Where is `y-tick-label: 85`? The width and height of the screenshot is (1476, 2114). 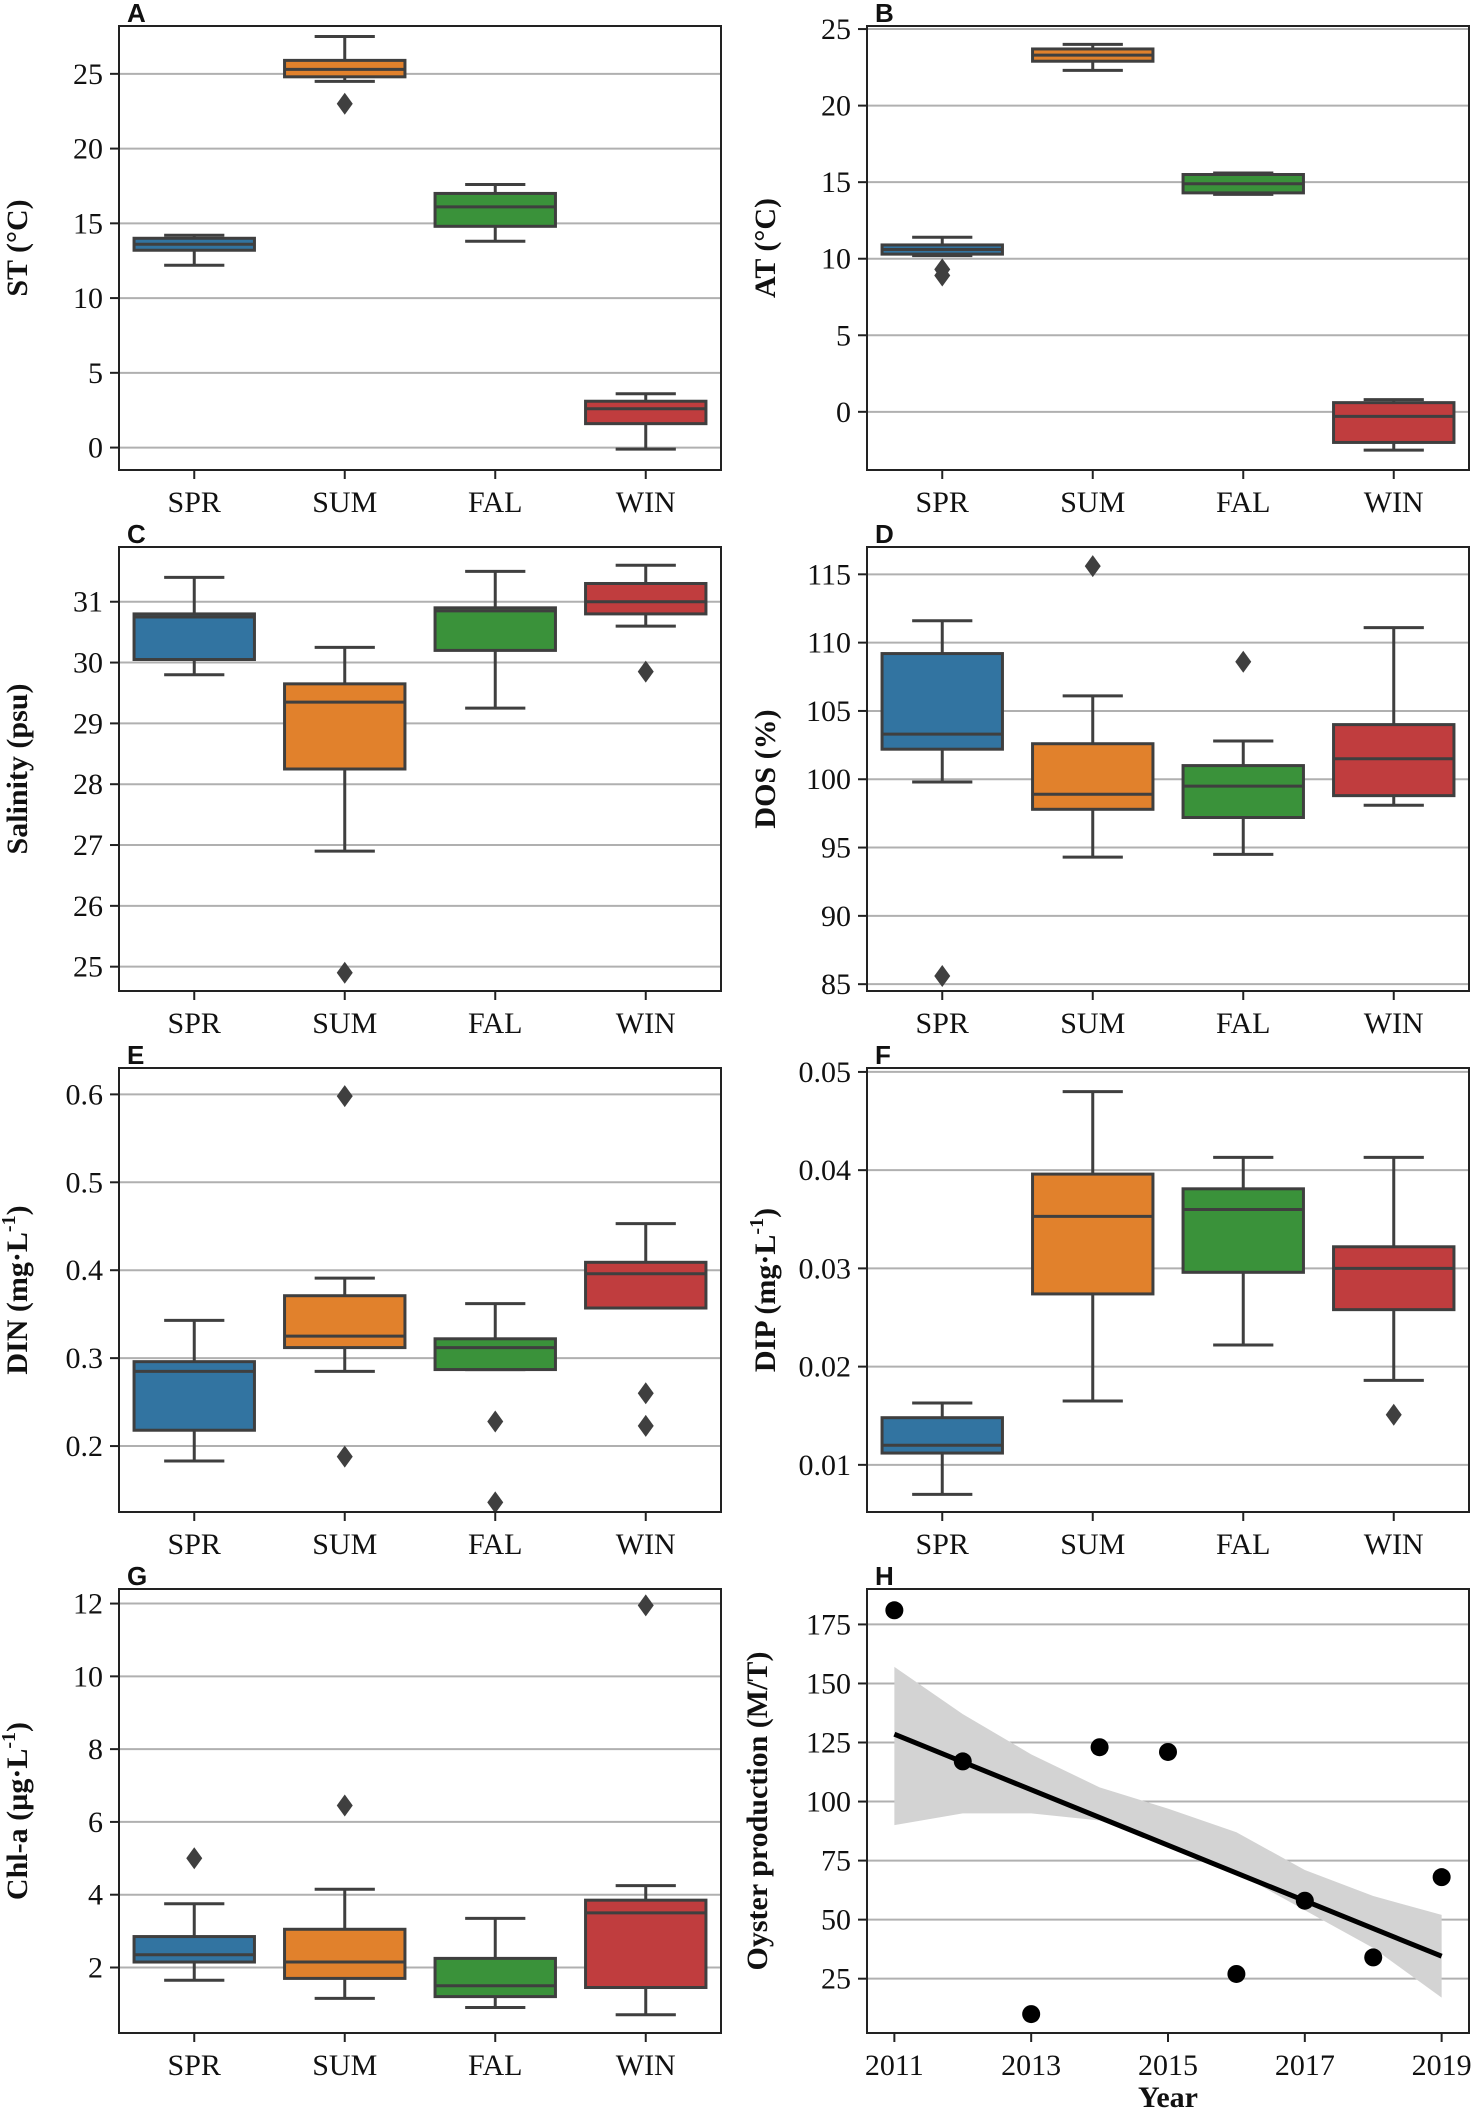 y-tick-label: 85 is located at coordinates (836, 984).